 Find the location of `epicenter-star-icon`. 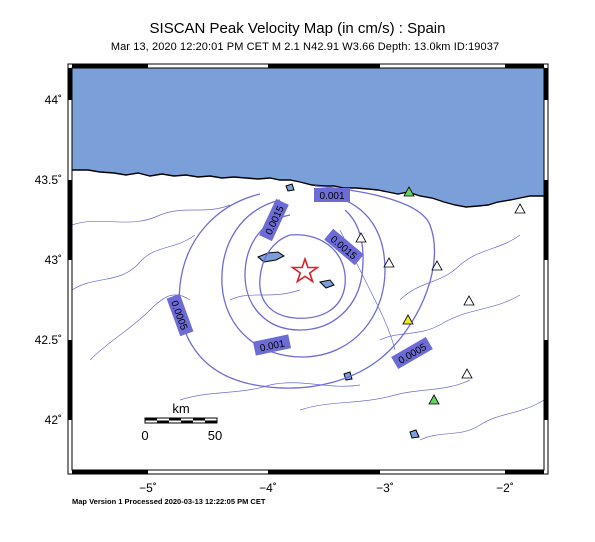

epicenter-star-icon is located at coordinates (305, 270).